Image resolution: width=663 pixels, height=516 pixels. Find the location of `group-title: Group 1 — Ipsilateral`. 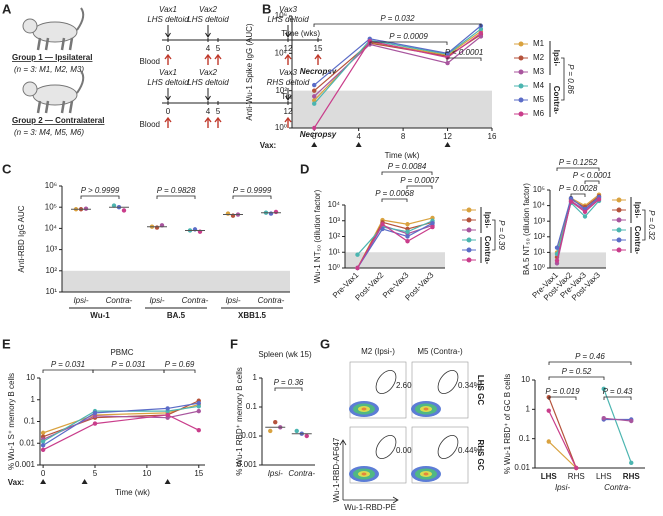

group-title: Group 1 — Ipsilateral is located at coordinates (52, 57).